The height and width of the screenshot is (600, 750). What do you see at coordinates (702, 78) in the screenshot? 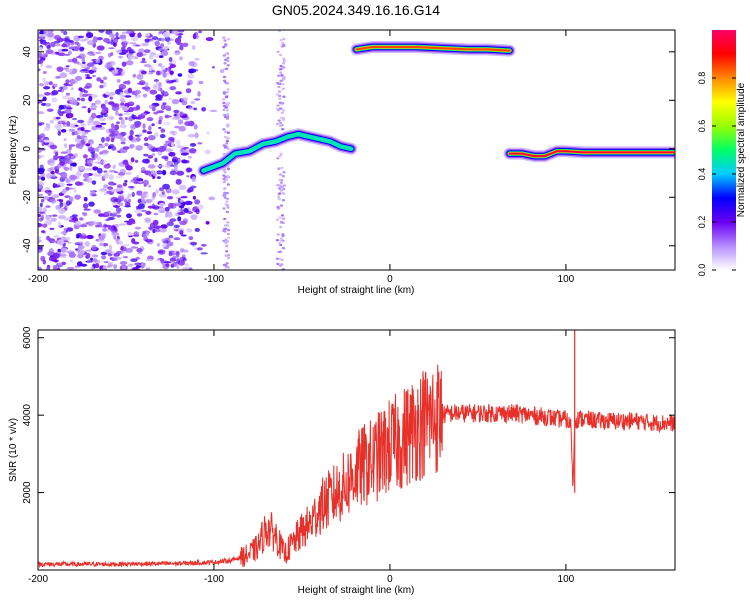
I see `colorbar-tick-label: 0.8` at bounding box center [702, 78].